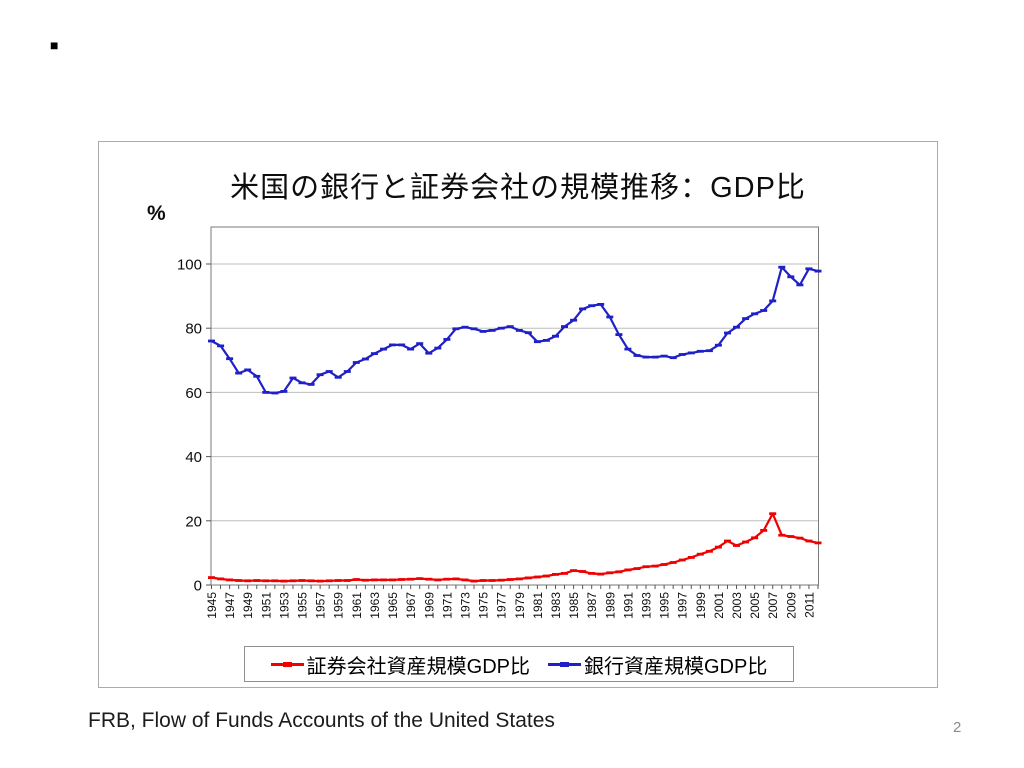 The width and height of the screenshot is (1024, 768). I want to click on svg-text: 40, so click(193, 457).